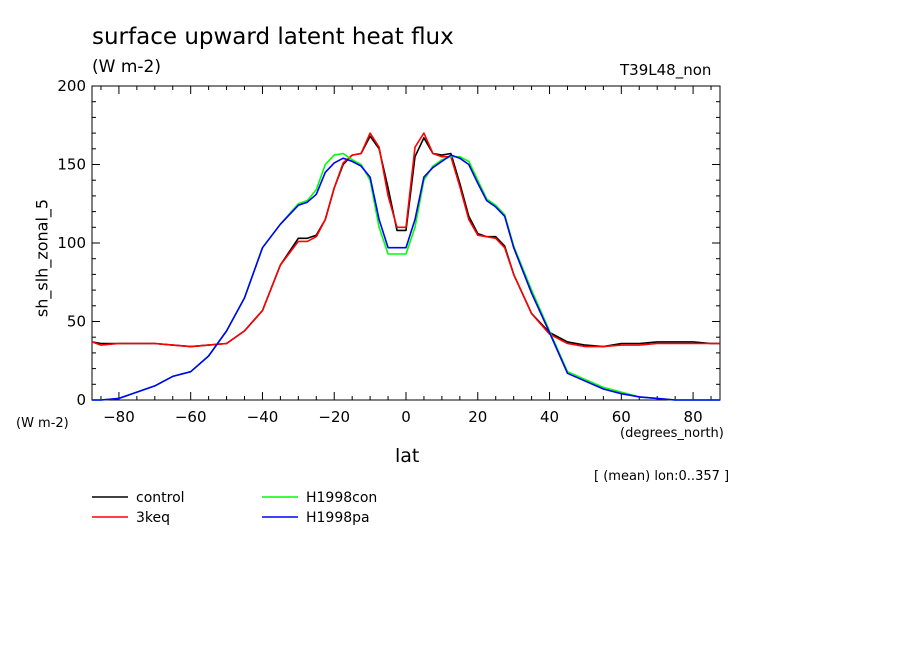  I want to click on y-tick-label: 150, so click(71, 165).